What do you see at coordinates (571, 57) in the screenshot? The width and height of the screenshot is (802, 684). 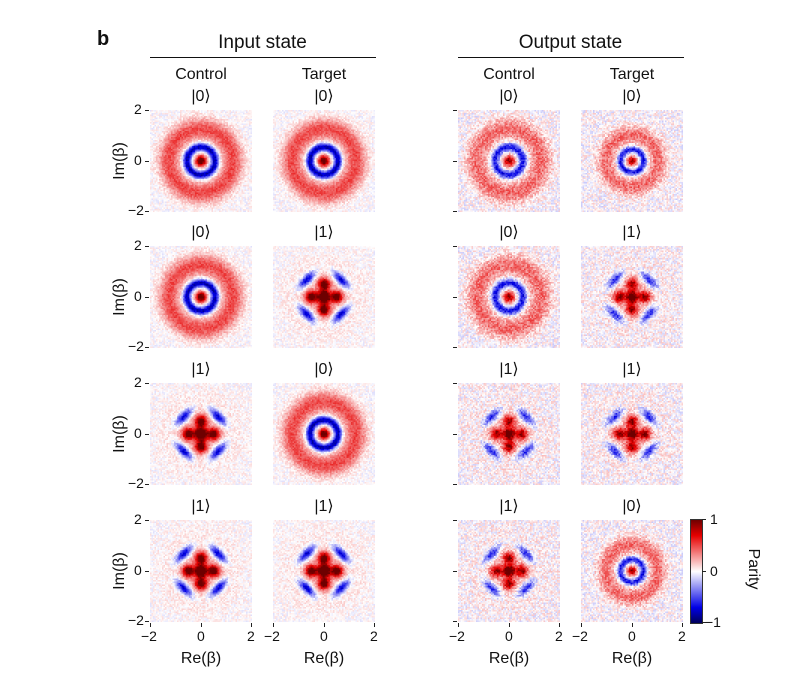 I see `output-state-rule` at bounding box center [571, 57].